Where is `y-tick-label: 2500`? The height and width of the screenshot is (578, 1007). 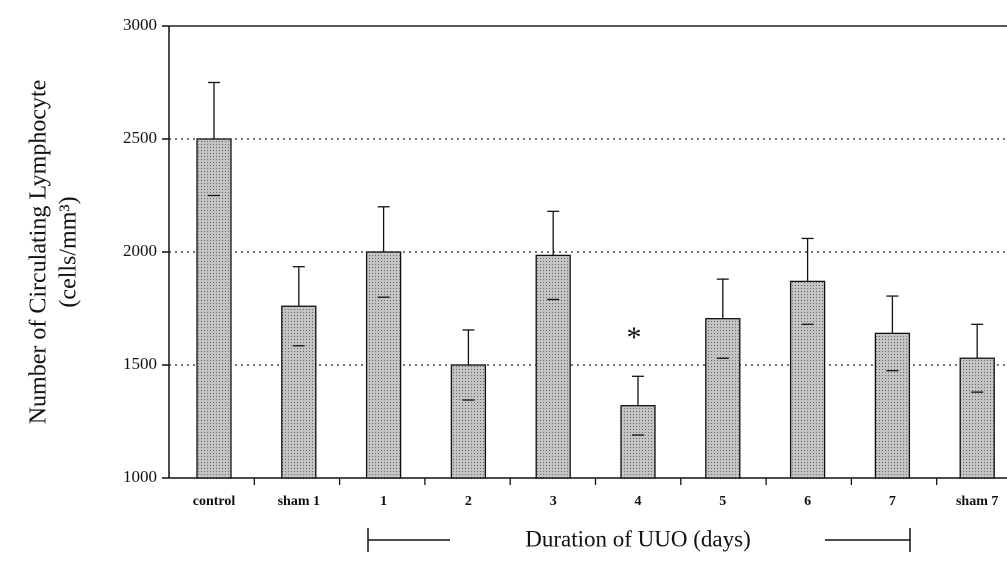 y-tick-label: 2500 is located at coordinates (140, 137).